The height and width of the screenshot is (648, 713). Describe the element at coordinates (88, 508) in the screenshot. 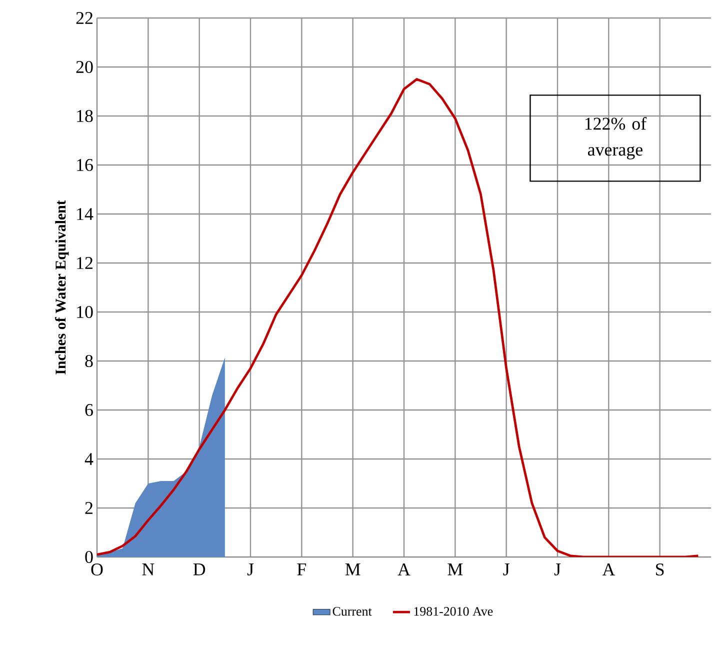

I see `y-tick-label: 2` at that location.